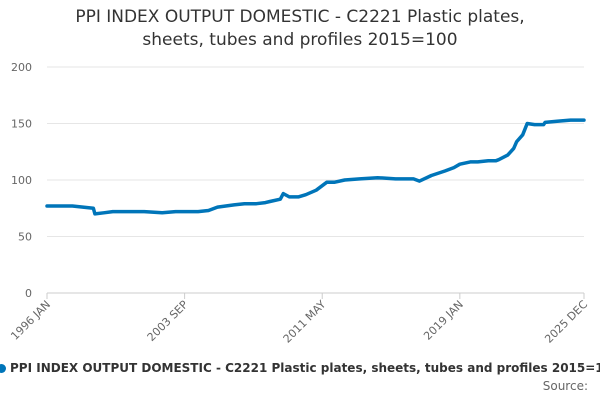 Image resolution: width=600 pixels, height=400 pixels. What do you see at coordinates (25, 237) in the screenshot?
I see `y-tick-label: 50` at bounding box center [25, 237].